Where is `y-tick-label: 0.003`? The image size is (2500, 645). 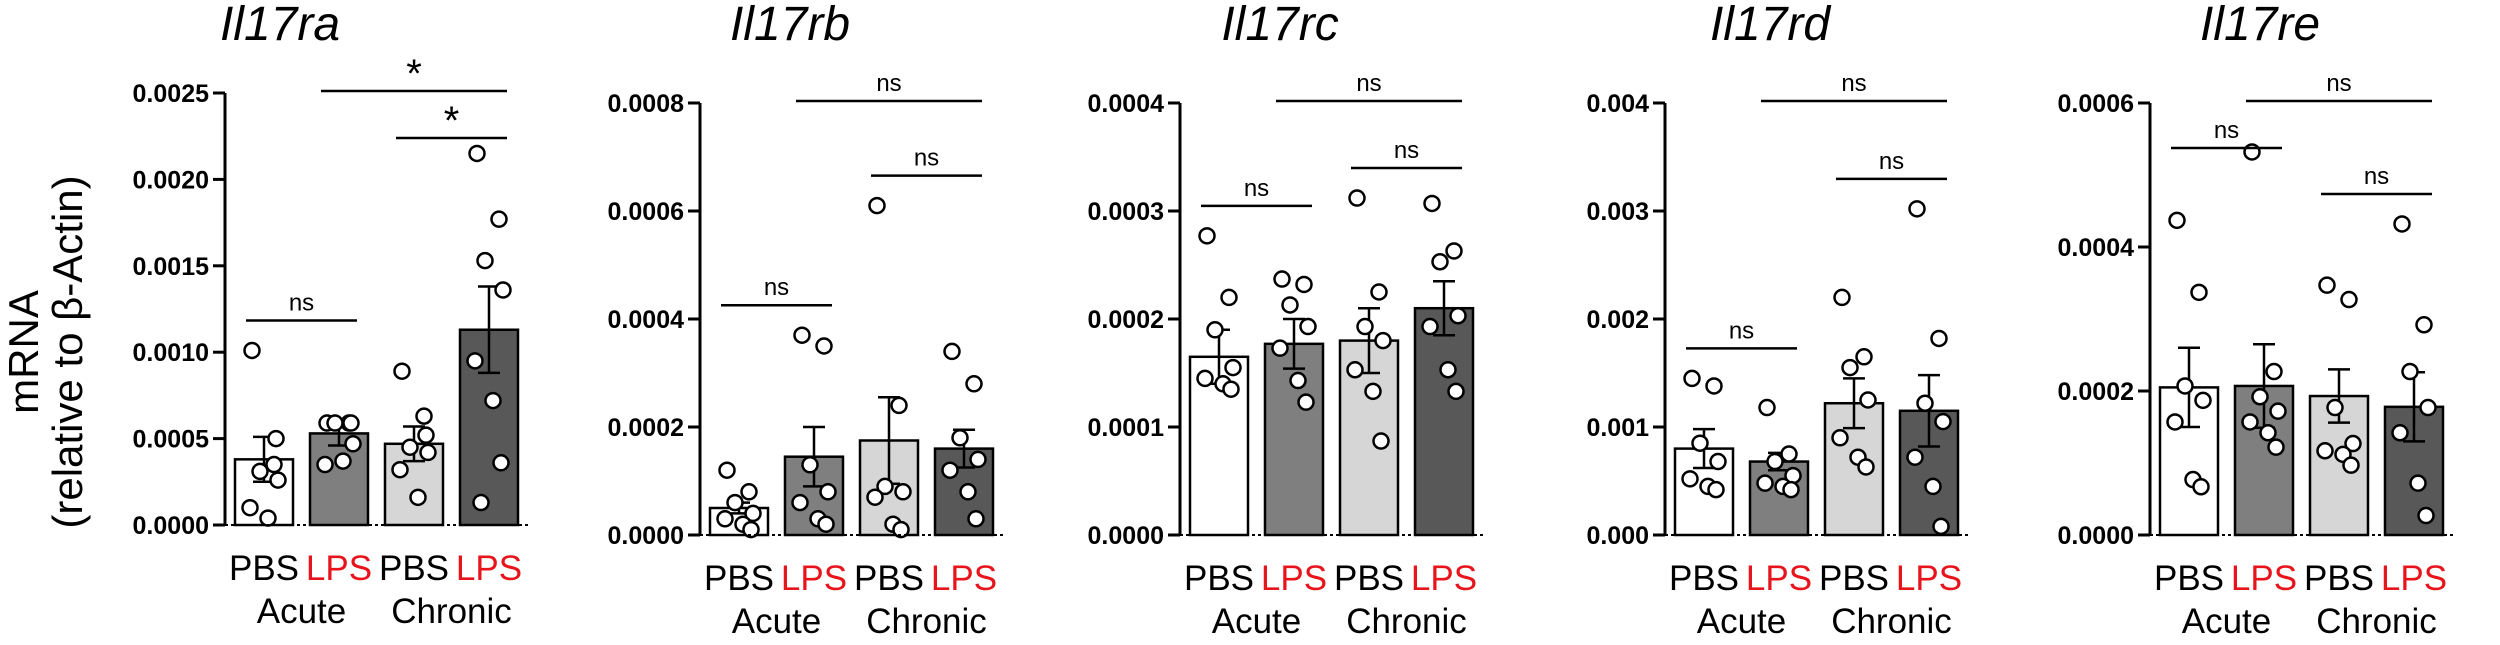
y-tick-label: 0.003 is located at coordinates (1617, 212).